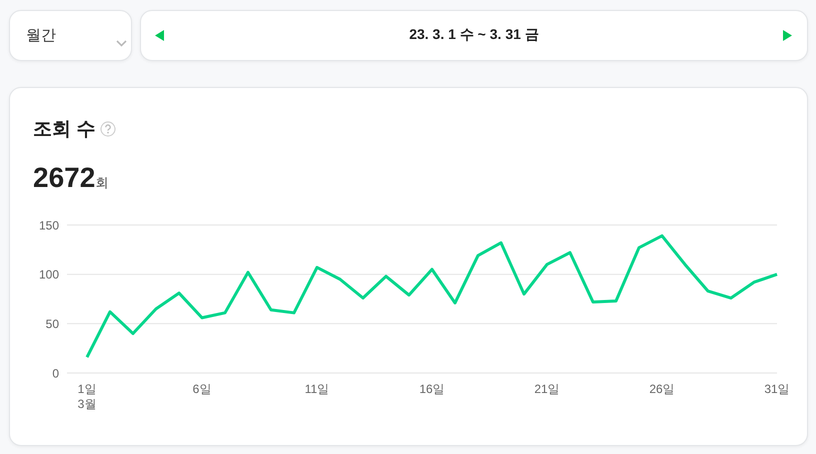  What do you see at coordinates (87, 389) in the screenshot?
I see `x-tick-label: 1일` at bounding box center [87, 389].